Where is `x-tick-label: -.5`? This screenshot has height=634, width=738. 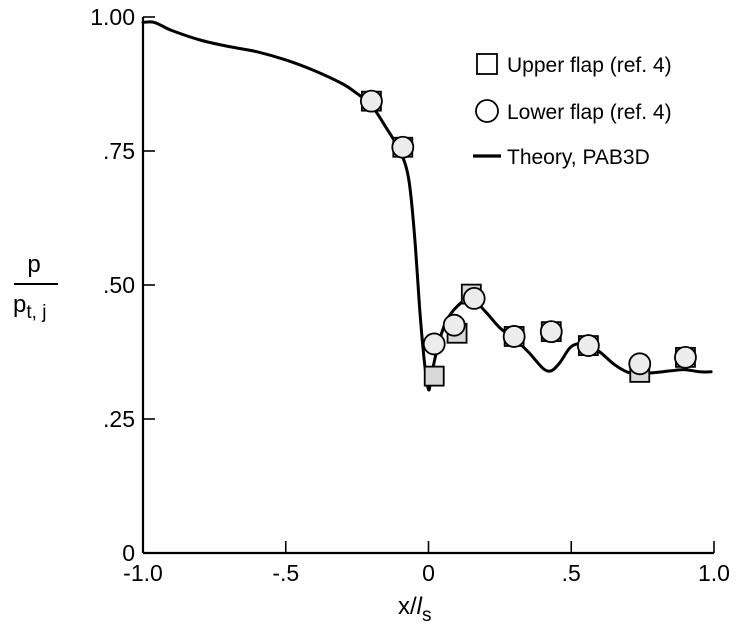 x-tick-label: -.5 is located at coordinates (285, 573).